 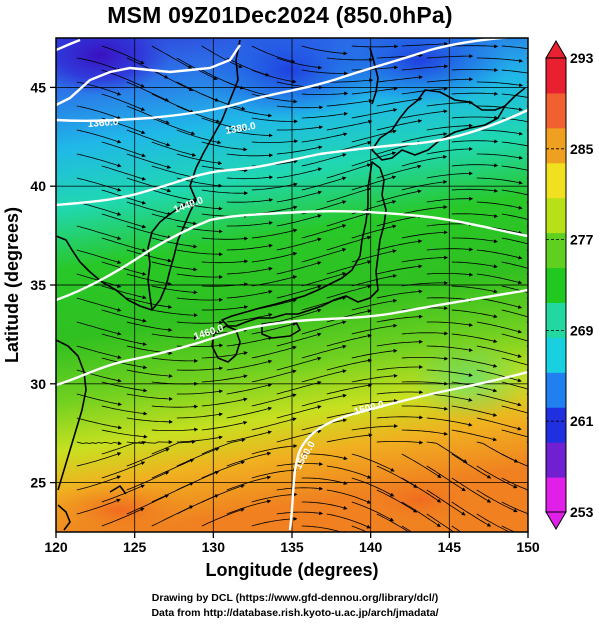 What do you see at coordinates (286, 80) in the screenshot?
I see `contour-line` at bounding box center [286, 80].